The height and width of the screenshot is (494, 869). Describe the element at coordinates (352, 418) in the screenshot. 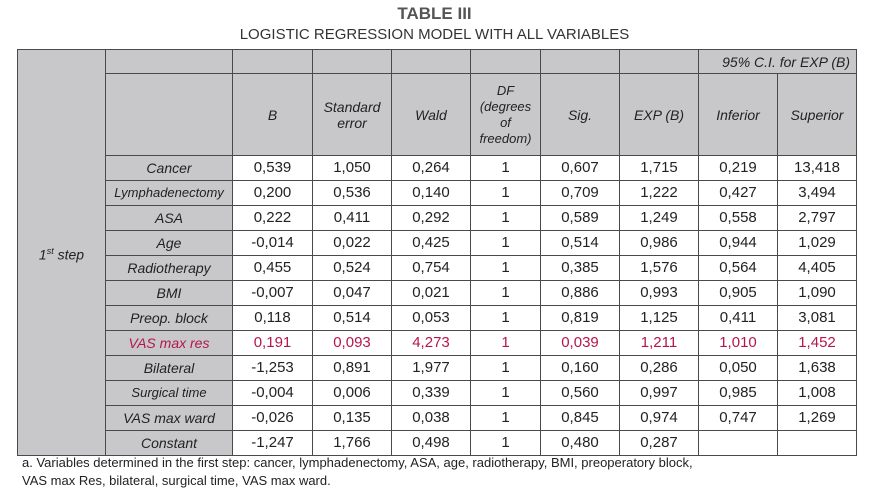

I see `cell-value: 0,135` at that location.